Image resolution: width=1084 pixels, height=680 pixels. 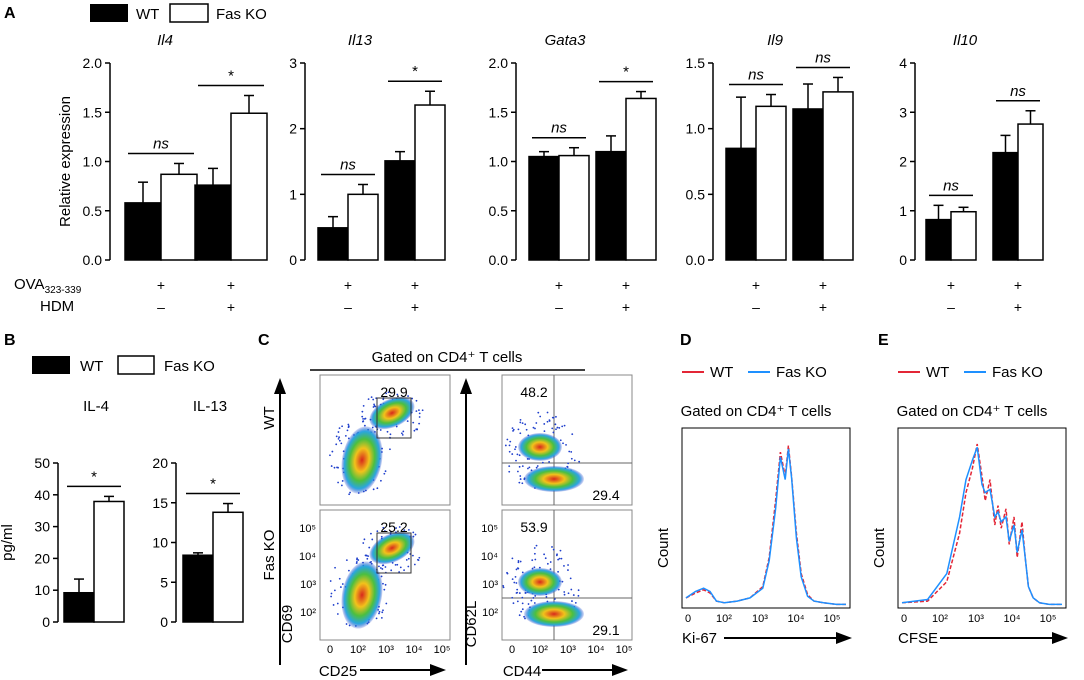 What do you see at coordinates (981, 526) in the screenshot?
I see `histogram-fas-ko-line` at bounding box center [981, 526].